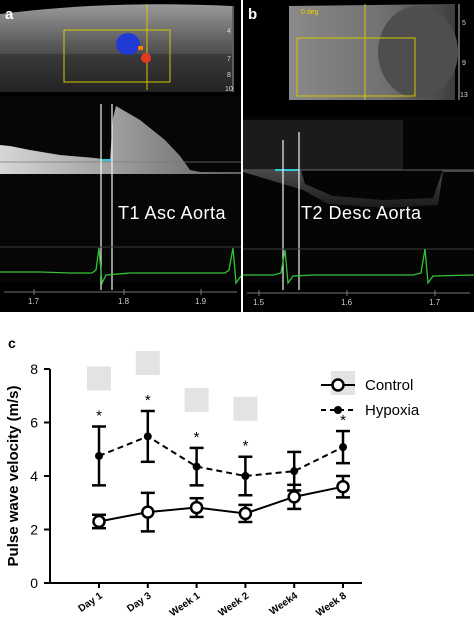  I want to click on depth-number: 5, so click(464, 23).